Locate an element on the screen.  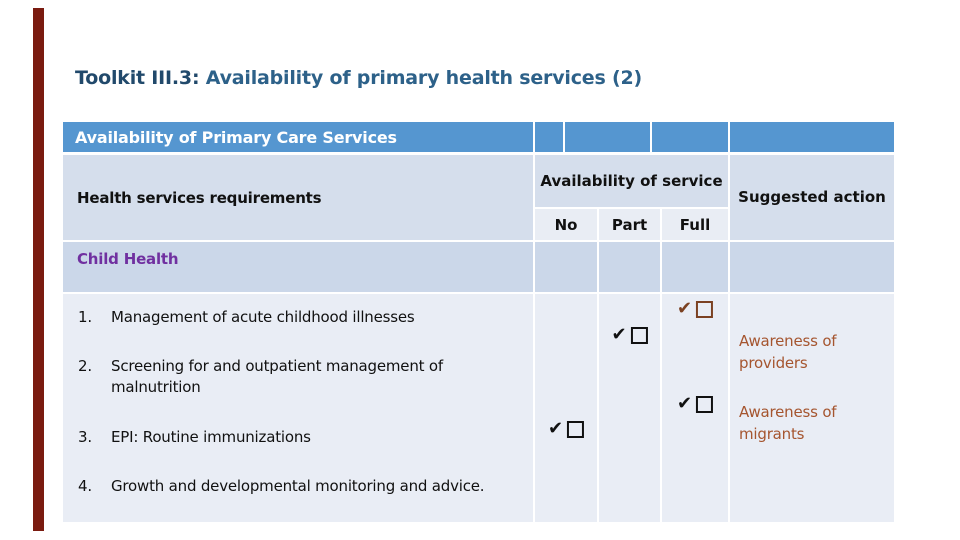
header-requirements-label: Health services requirements is located at coordinates (199, 197).